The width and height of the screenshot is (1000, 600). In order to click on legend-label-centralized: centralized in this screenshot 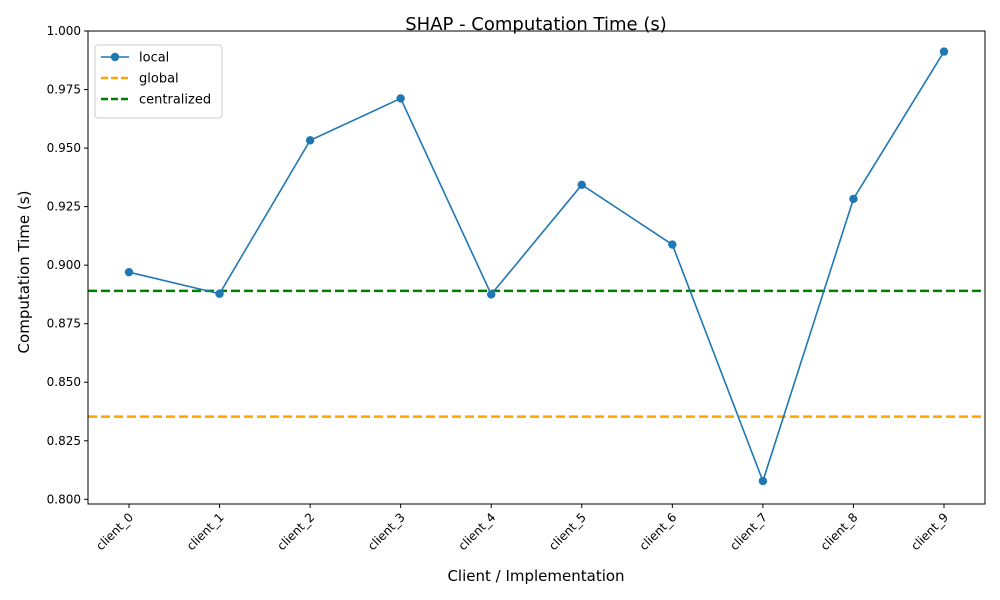, I will do `click(175, 100)`.